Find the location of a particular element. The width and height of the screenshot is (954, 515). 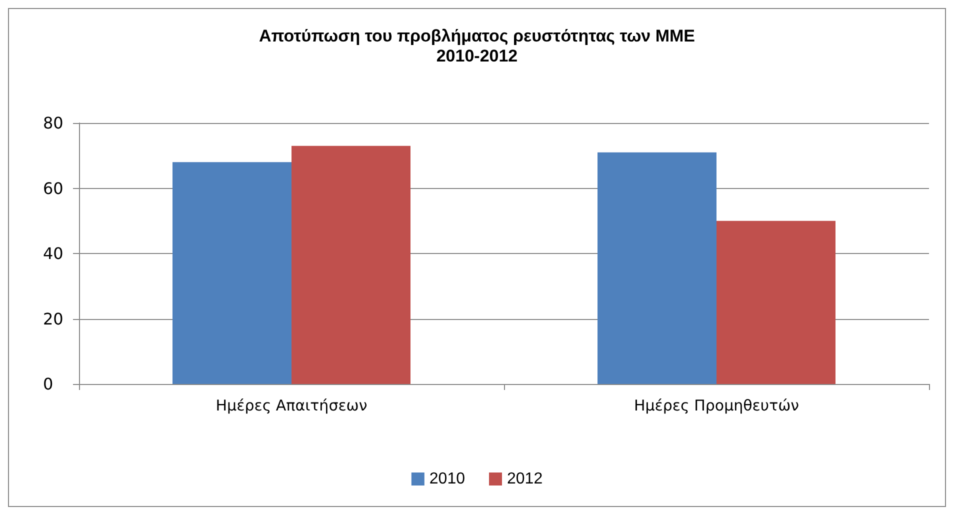

y-tick-label: 60 is located at coordinates (53, 188).